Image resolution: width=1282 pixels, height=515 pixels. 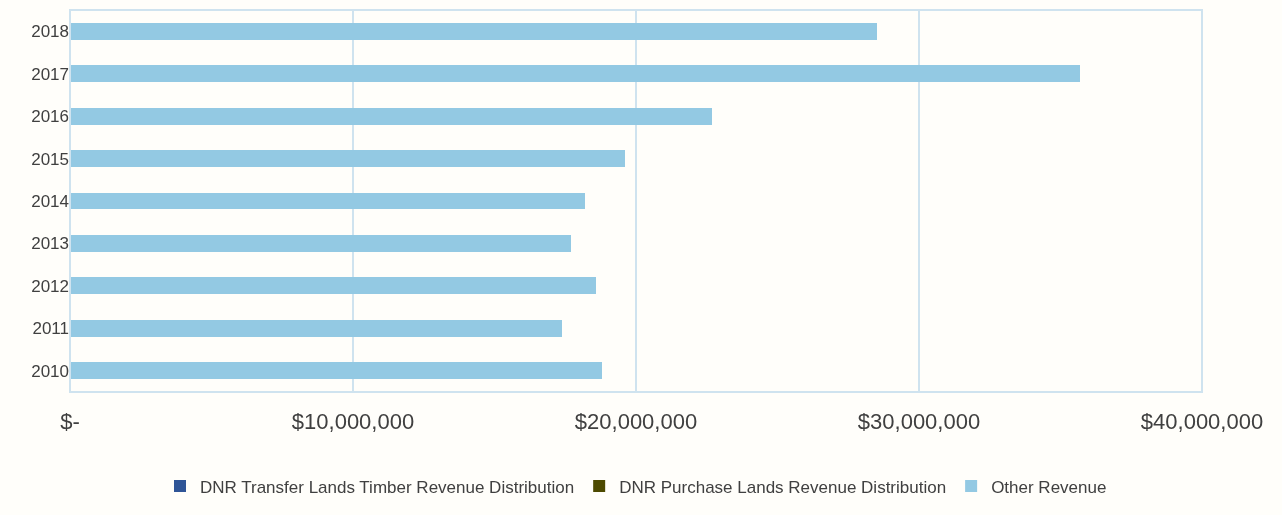 What do you see at coordinates (50, 201) in the screenshot?
I see `y-tick-label: 2014` at bounding box center [50, 201].